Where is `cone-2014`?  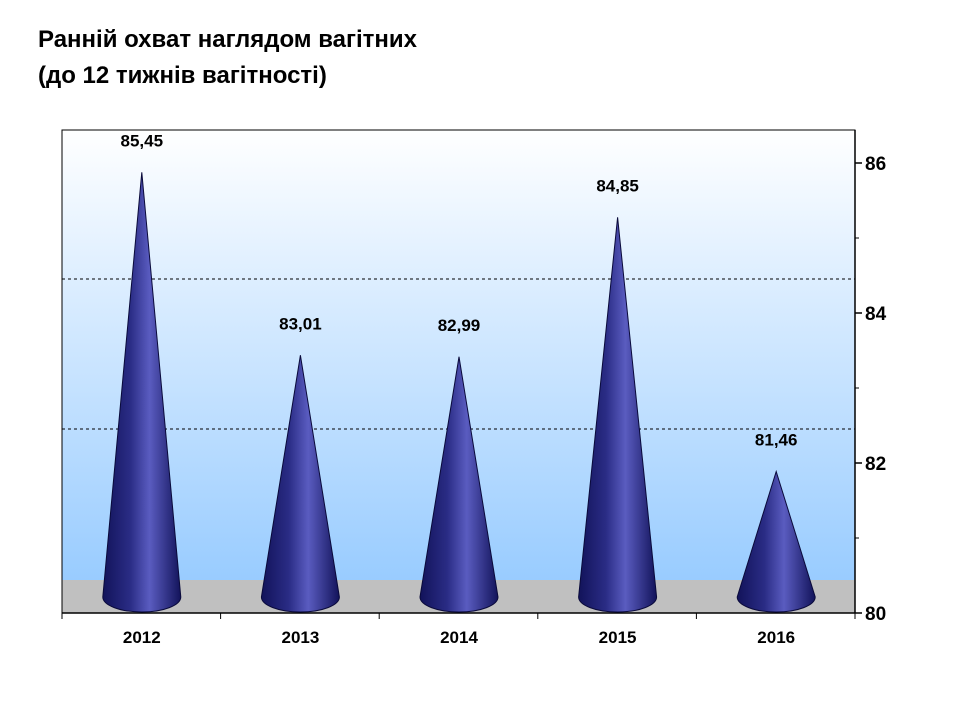 cone-2014 is located at coordinates (459, 484).